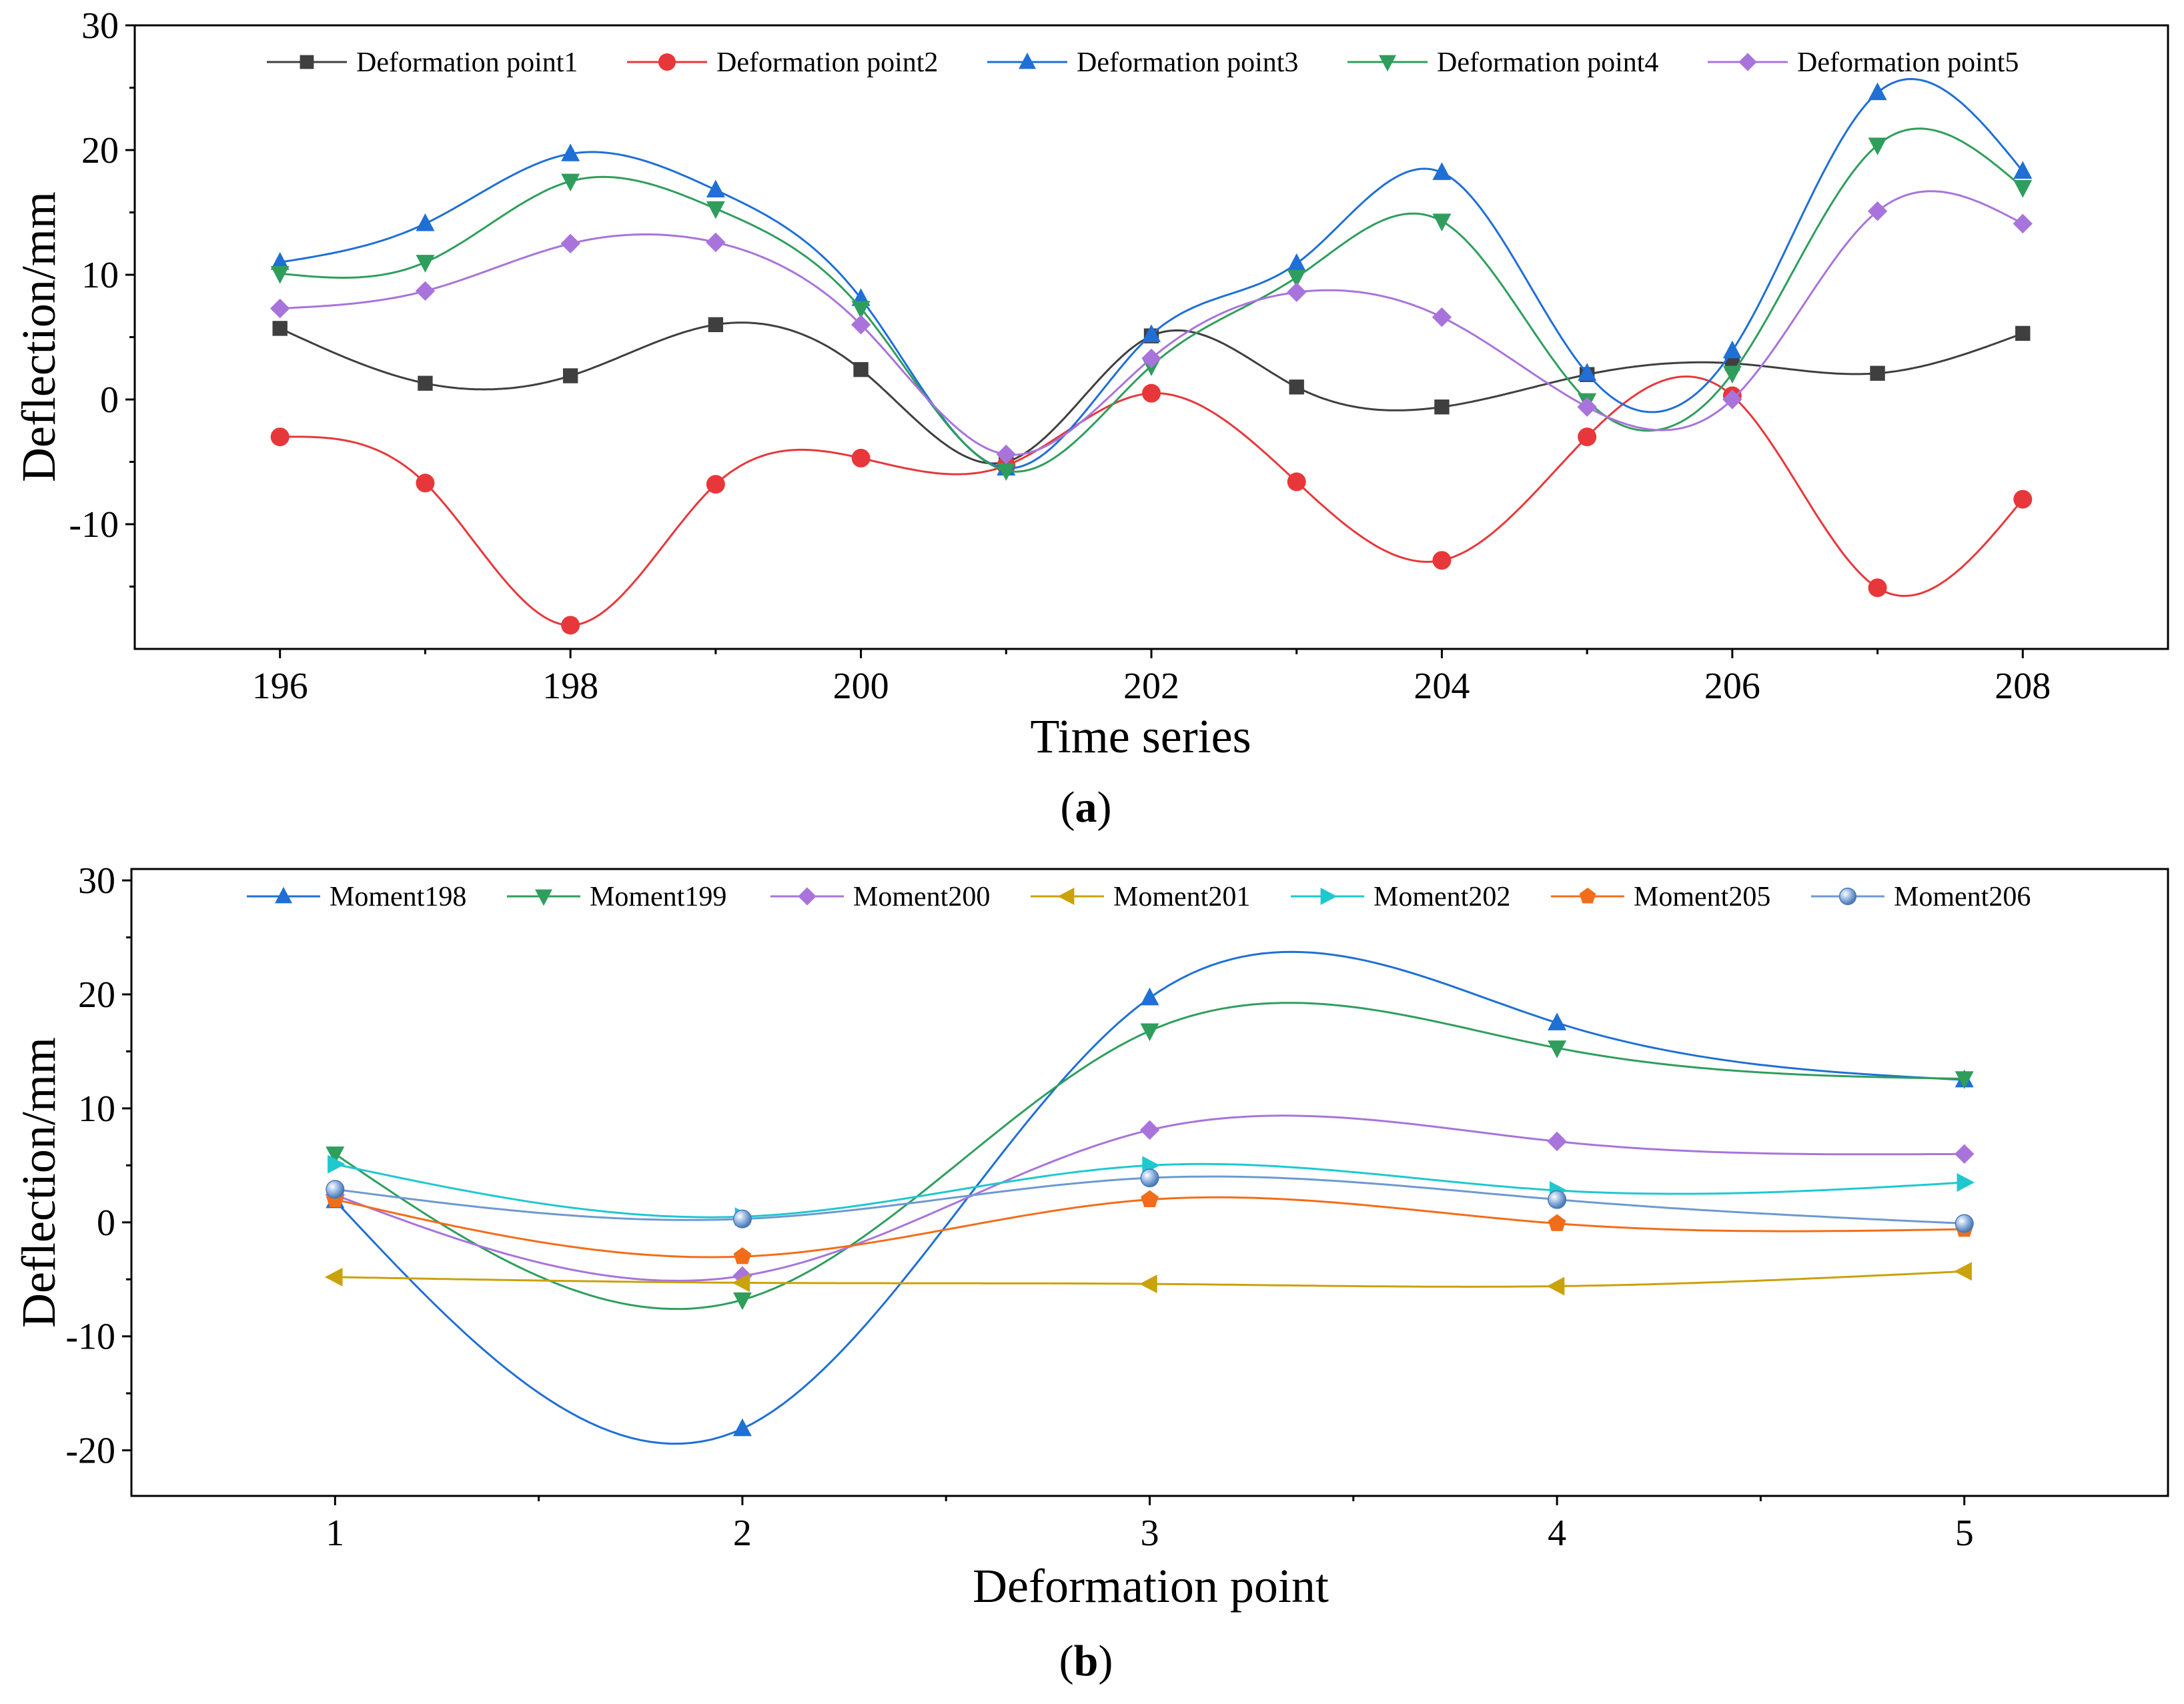  Describe the element at coordinates (102, 296) in the screenshot. I see `chart-a-y-ticks: -10 0 10 20 30` at that location.